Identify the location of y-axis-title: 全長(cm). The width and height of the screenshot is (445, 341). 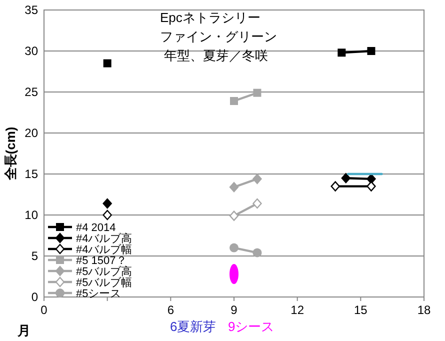
(10, 154).